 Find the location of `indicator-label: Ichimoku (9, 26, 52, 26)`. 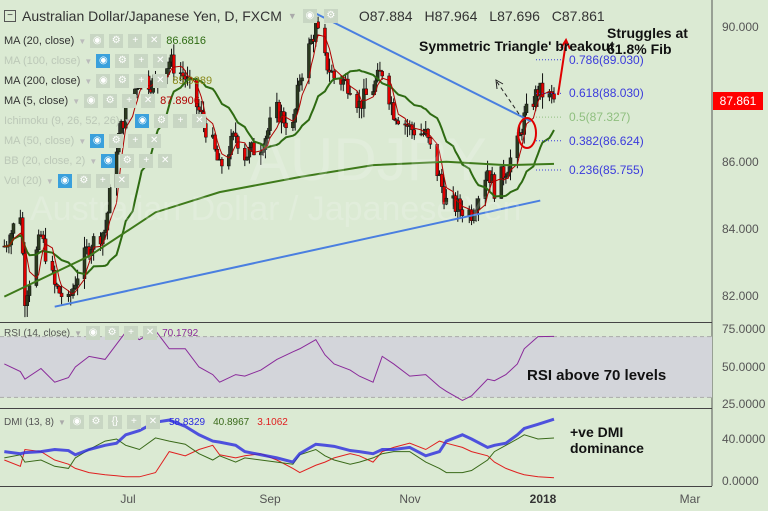

indicator-label: Ichimoku (9, 26, 52, 26) is located at coordinates (62, 121).